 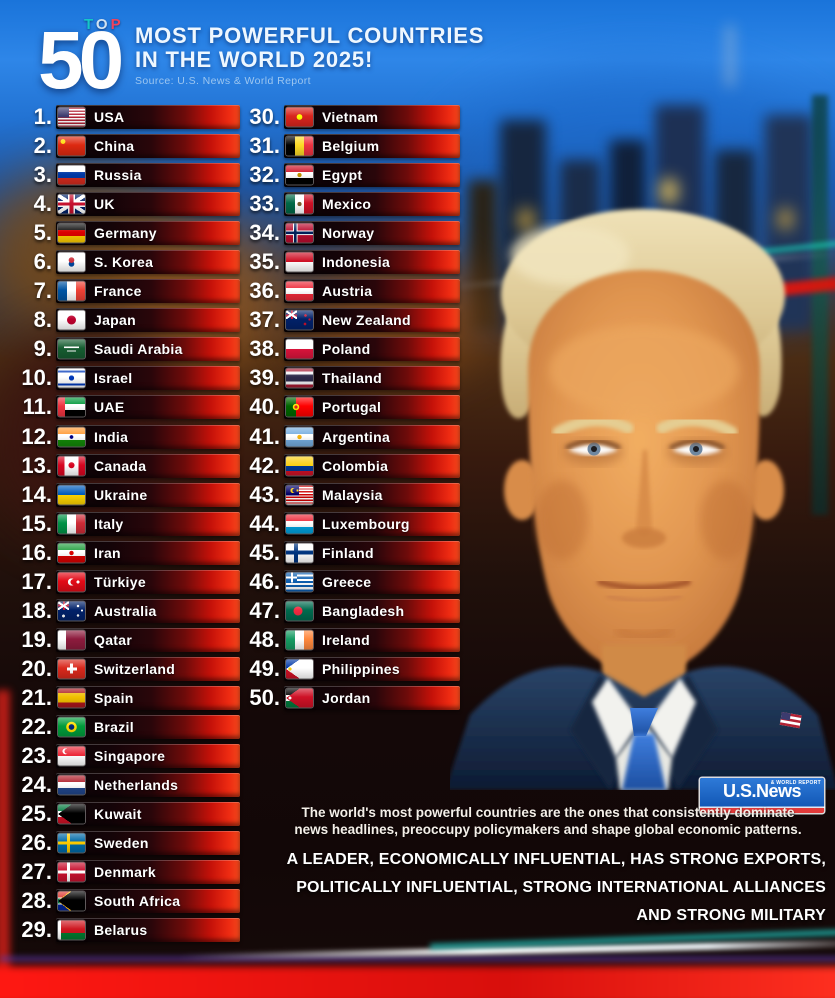 I want to click on rank-bar: Malaysia, so click(x=372, y=494).